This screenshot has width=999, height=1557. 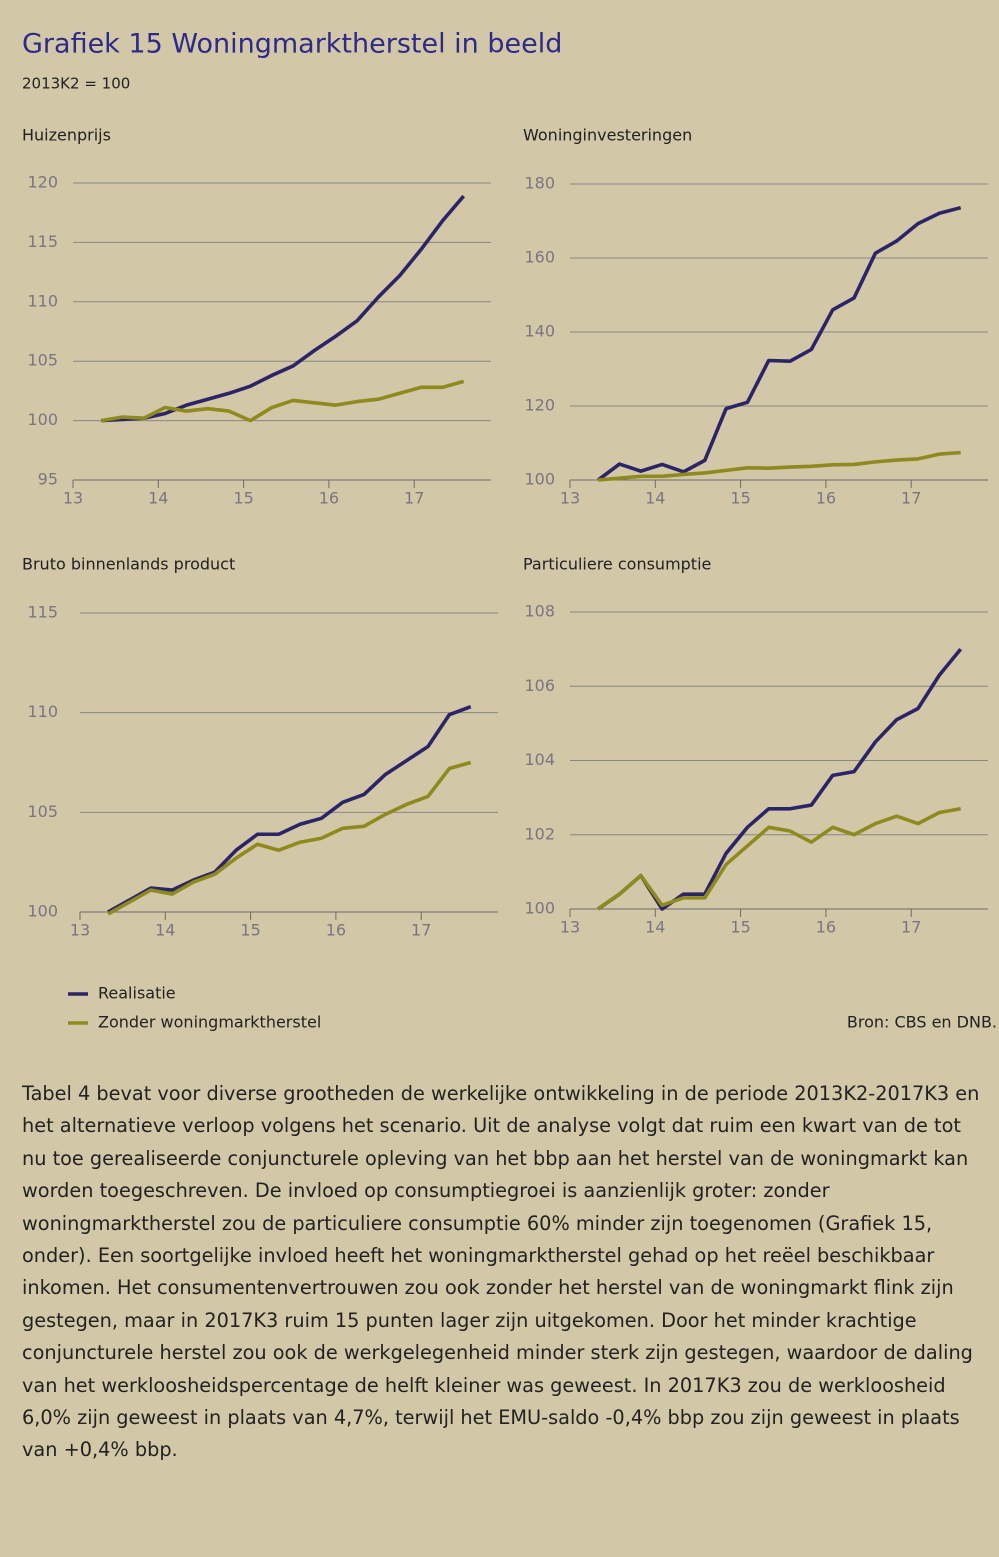 What do you see at coordinates (539, 759) in the screenshot?
I see `y-tick-label: 104` at bounding box center [539, 759].